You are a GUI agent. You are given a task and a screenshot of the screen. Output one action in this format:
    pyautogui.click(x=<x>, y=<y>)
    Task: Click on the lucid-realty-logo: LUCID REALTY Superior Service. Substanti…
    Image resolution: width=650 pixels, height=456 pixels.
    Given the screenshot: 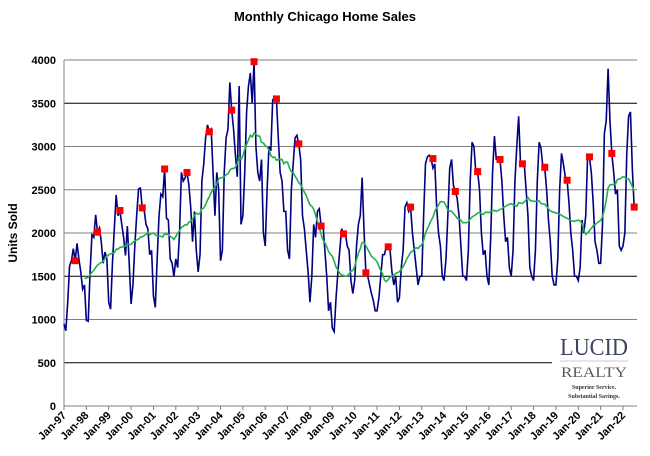 What is the action you would take?
    pyautogui.click(x=594, y=367)
    